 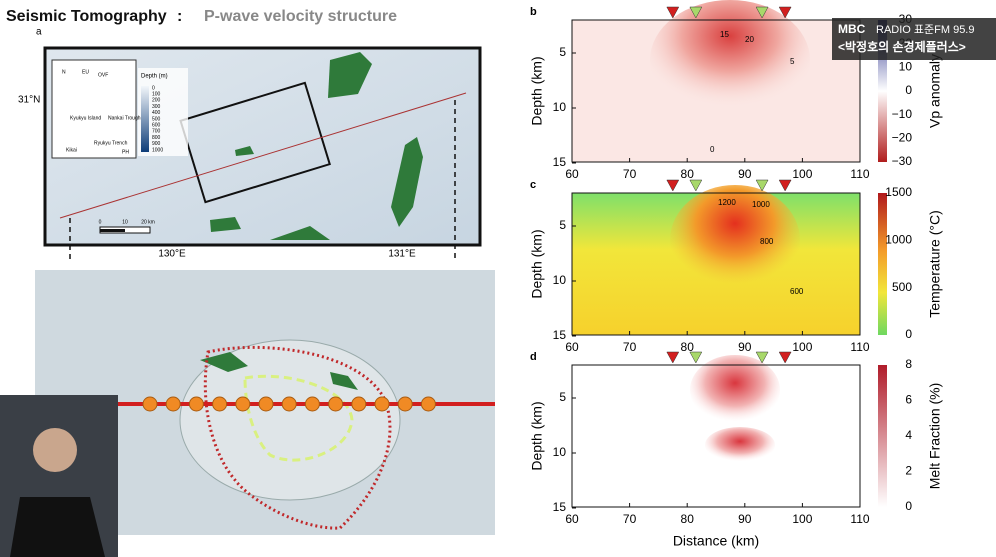 I want to click on inset-label: N, so click(x=64, y=72).